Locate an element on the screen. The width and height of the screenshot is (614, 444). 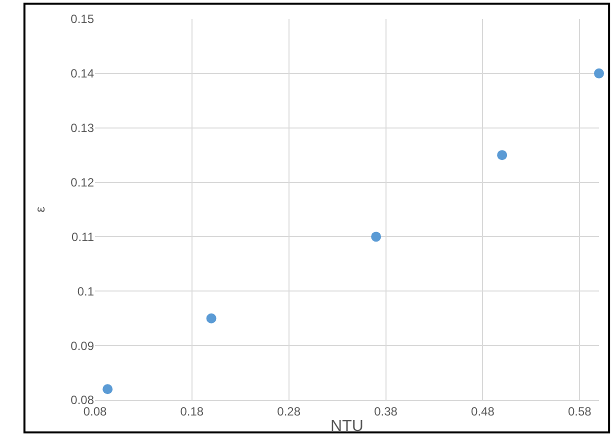
x-tick-label: 0.28 is located at coordinates (289, 411).